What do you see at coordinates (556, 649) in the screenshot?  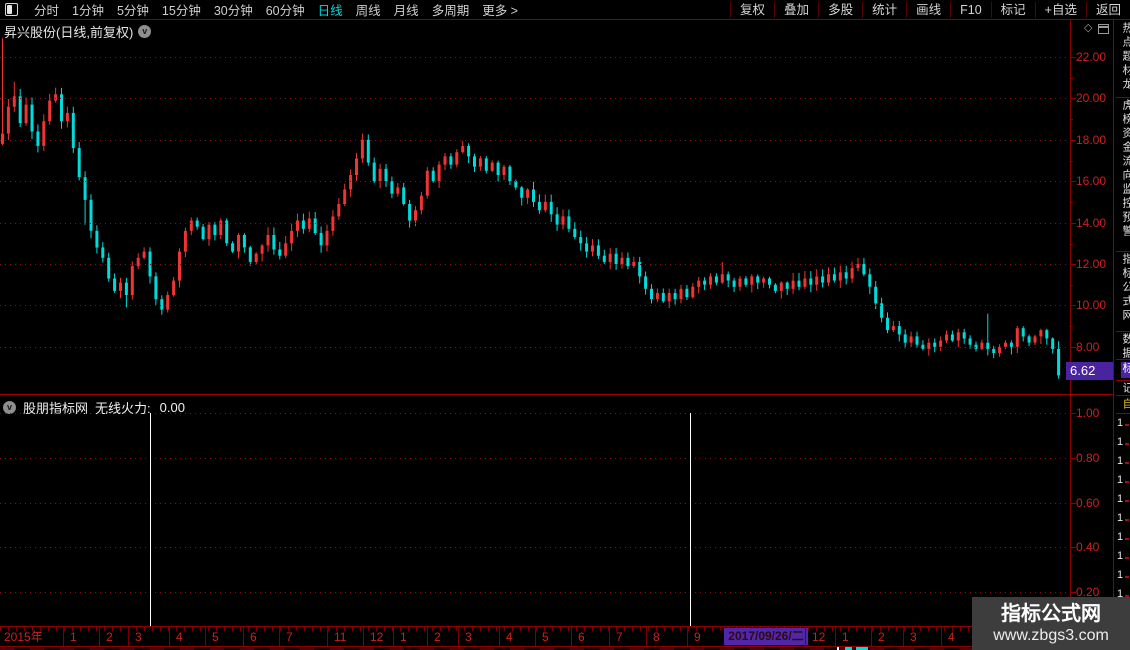 I see `bottom-clipped-row` at bounding box center [556, 649].